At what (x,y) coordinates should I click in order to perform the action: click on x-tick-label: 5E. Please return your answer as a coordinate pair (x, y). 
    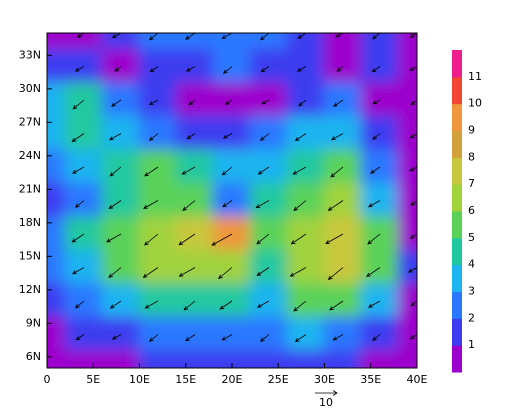
    Looking at the image, I should click on (93, 379).